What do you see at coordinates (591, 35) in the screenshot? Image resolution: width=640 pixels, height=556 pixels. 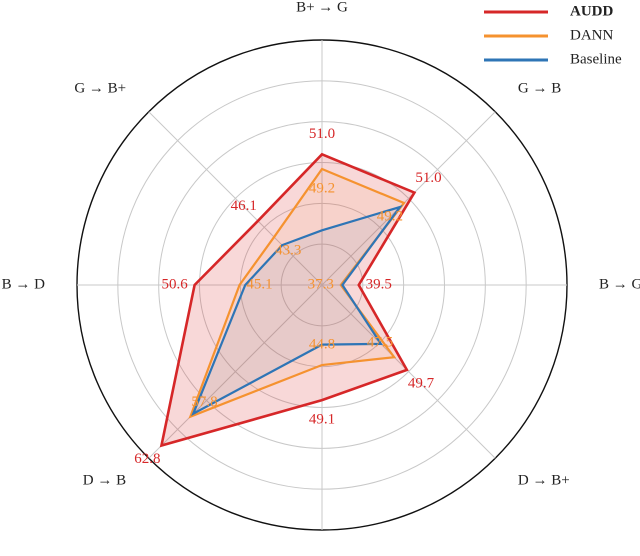 I see `legend-label: DANN` at bounding box center [591, 35].